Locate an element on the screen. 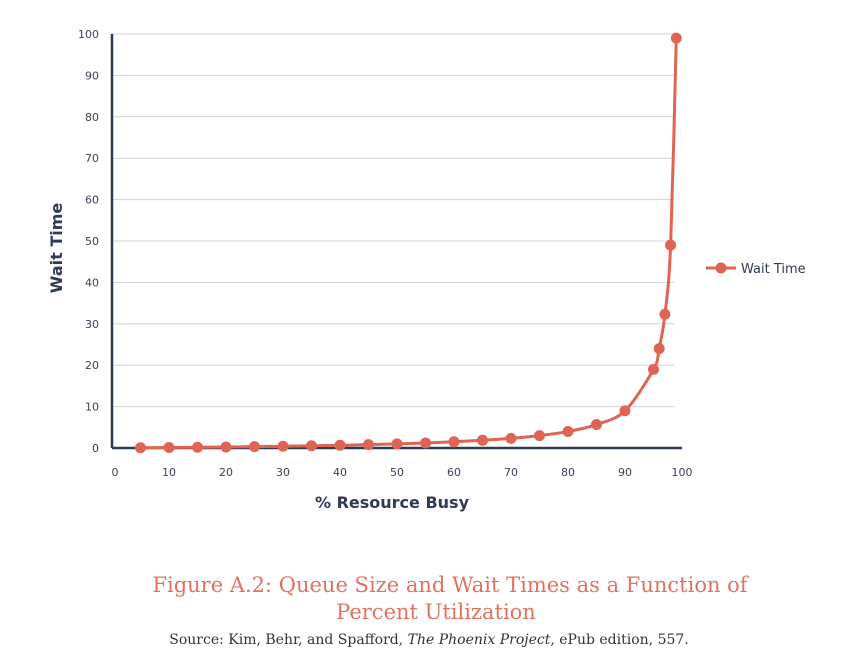  y-tick-label: 80 is located at coordinates (92, 117).